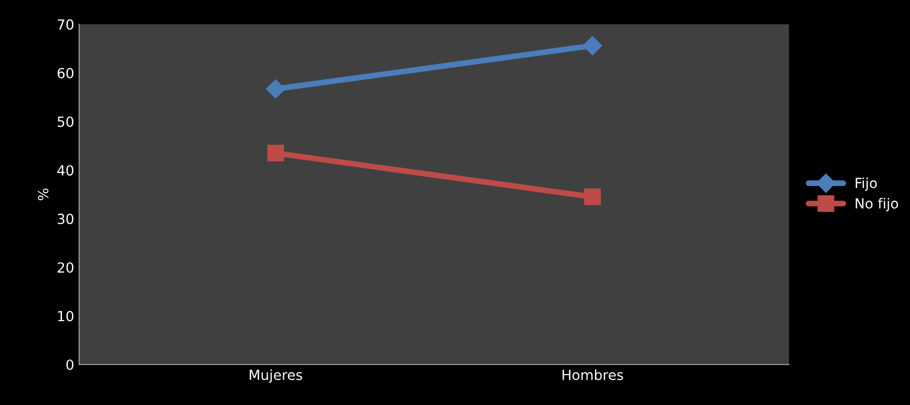 The image size is (910, 405). What do you see at coordinates (276, 376) in the screenshot?
I see `x-tick-label: Mujeres` at bounding box center [276, 376].